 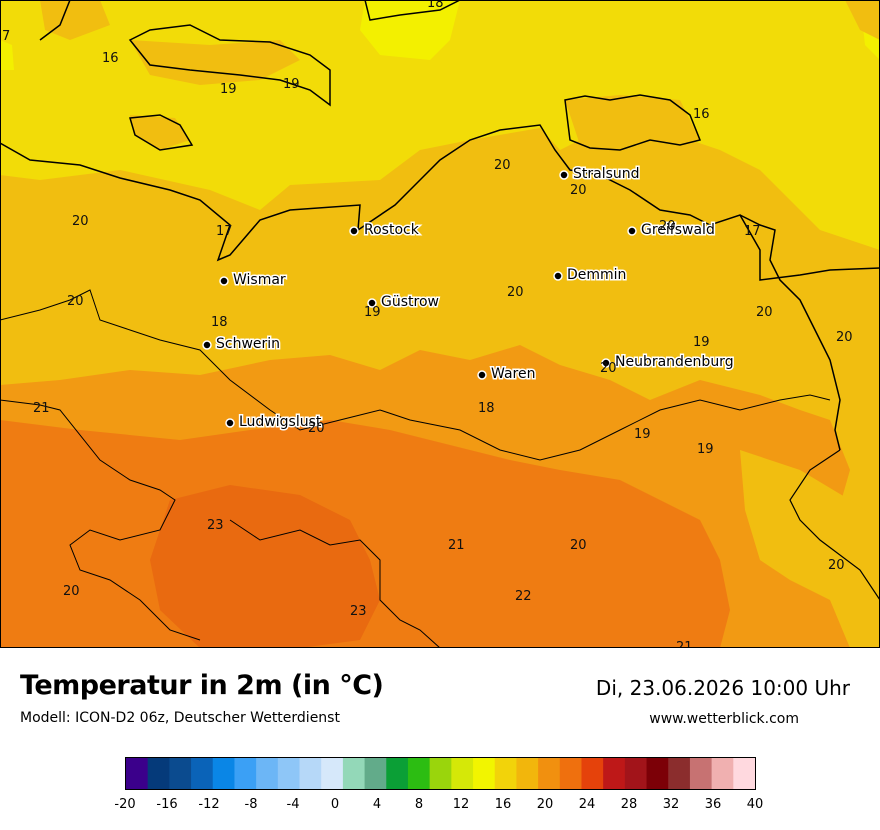 I want to click on city-rostock: Rostock, so click(x=385, y=230).